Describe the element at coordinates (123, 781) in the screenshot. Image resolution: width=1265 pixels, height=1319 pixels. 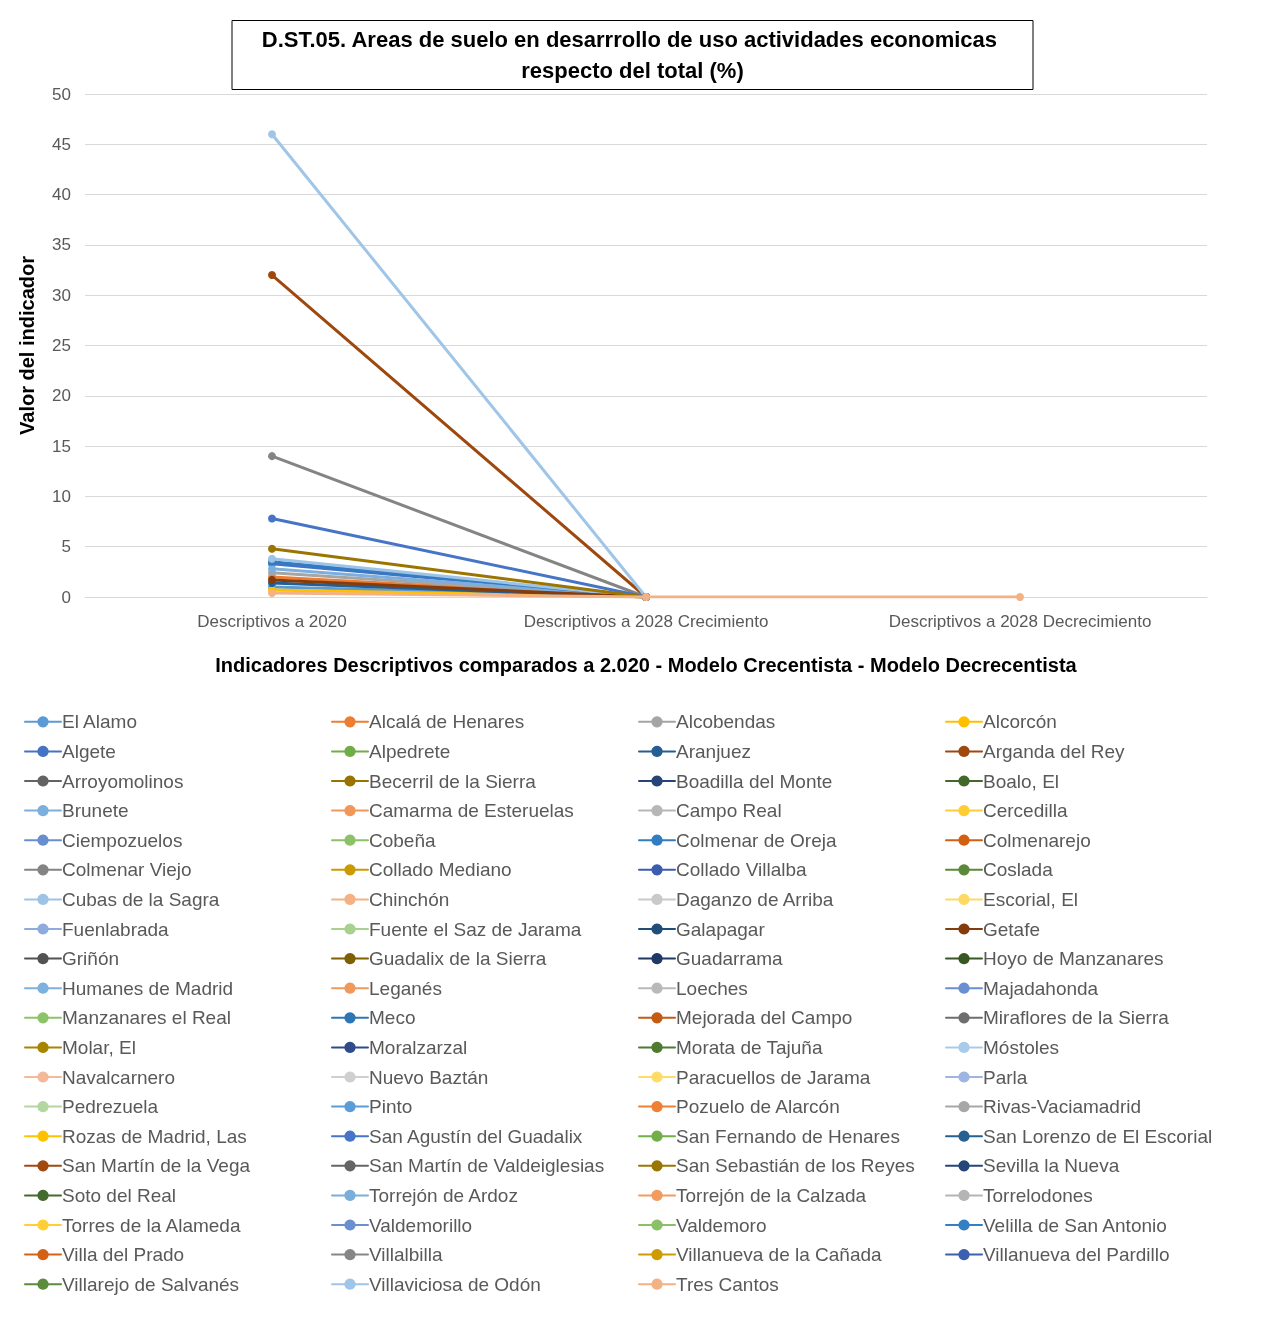
I see `legend-label: Arroyomolinos` at that location.